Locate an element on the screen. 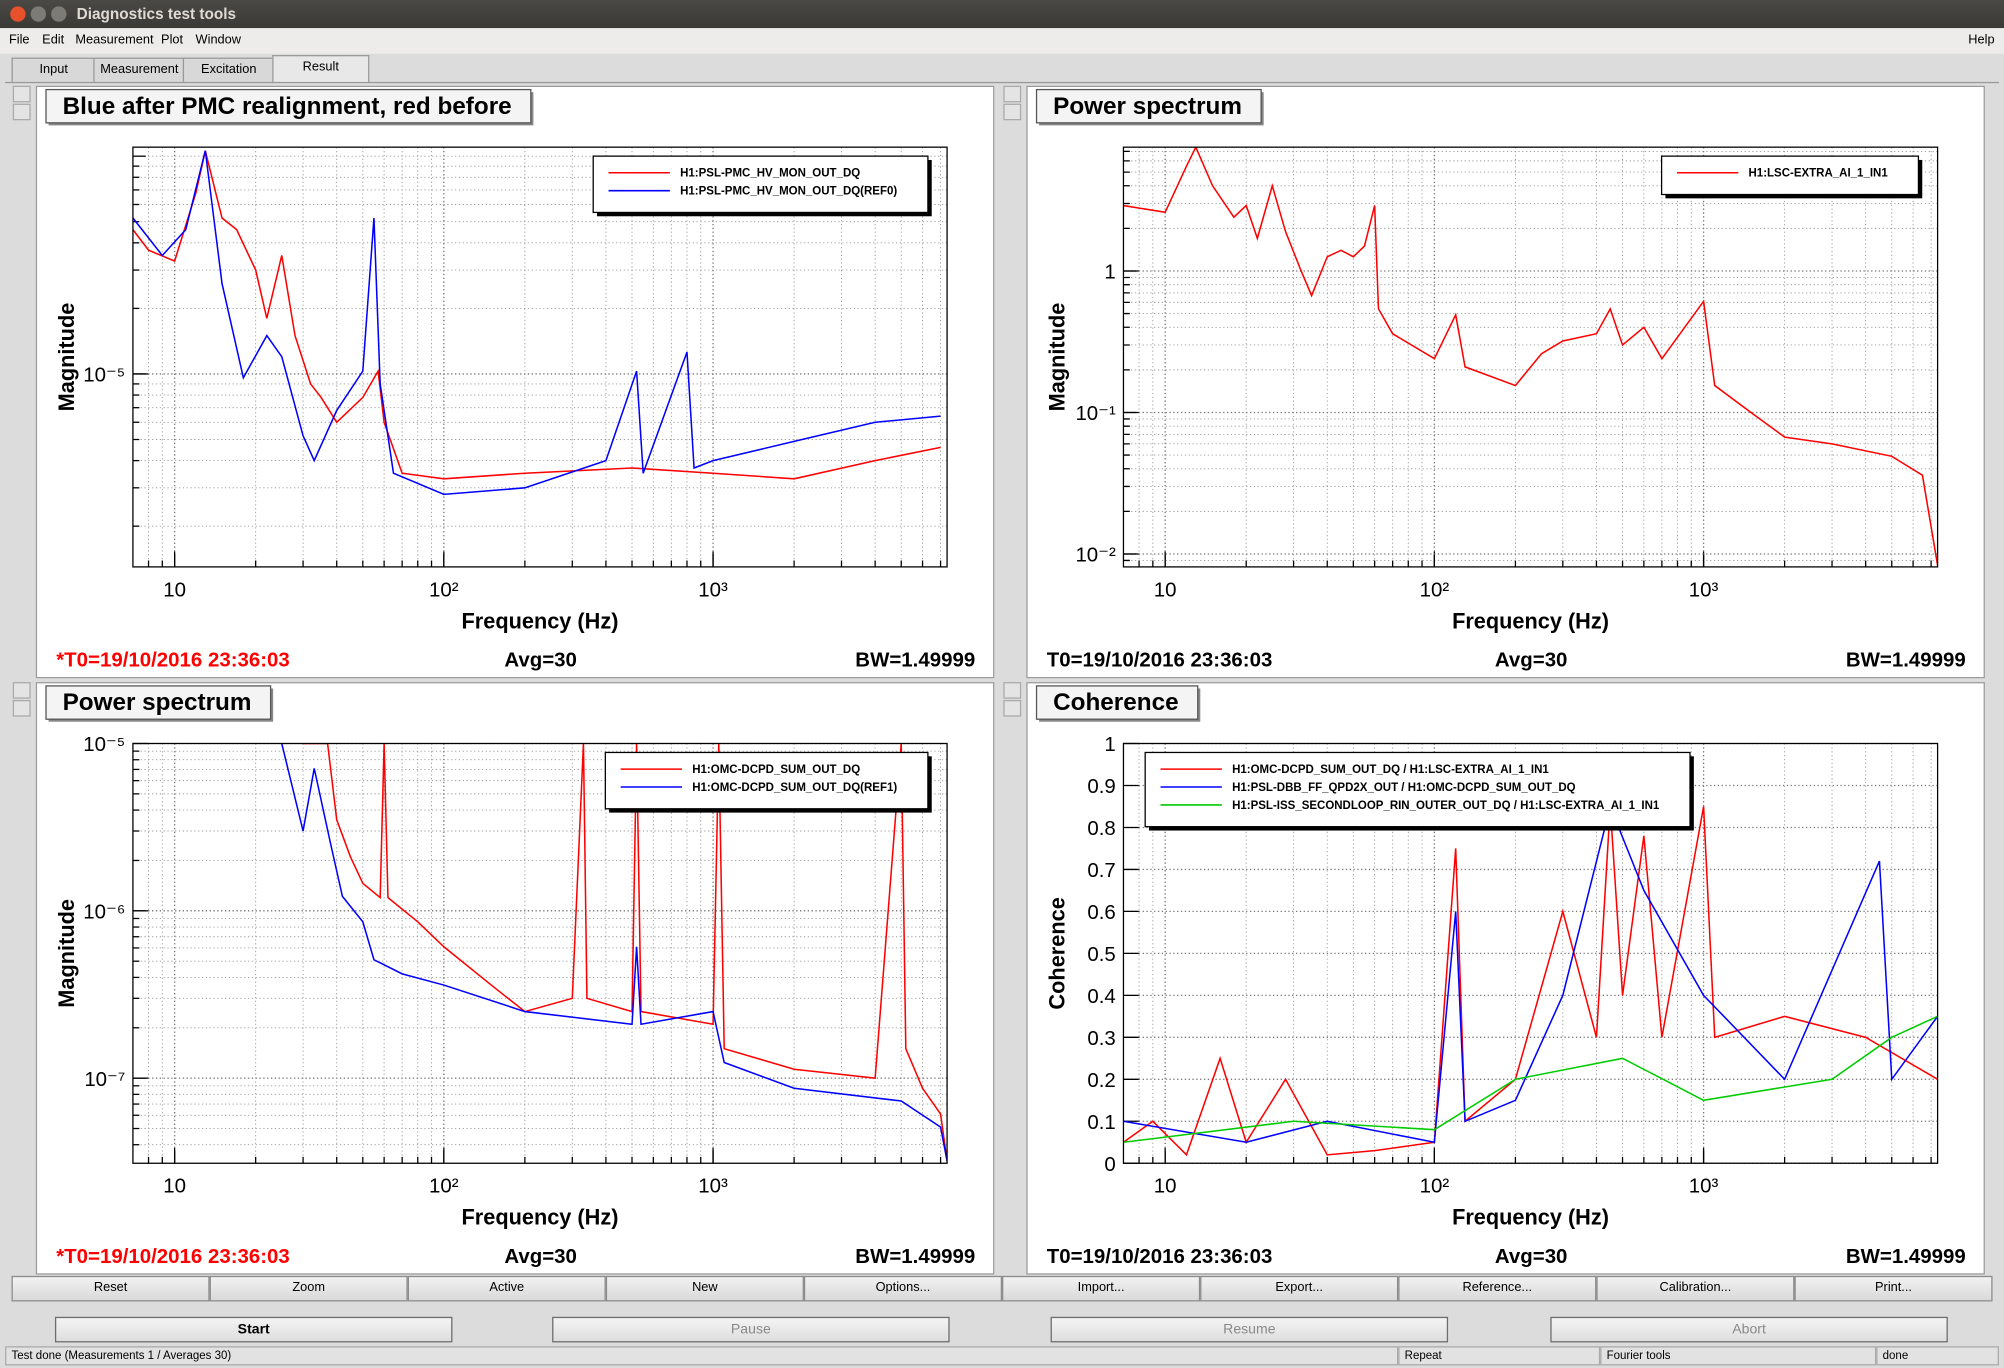  legend-label: H1:PSL-PMC_HV_MON_OUT_DQ(REF0) is located at coordinates (788, 192).